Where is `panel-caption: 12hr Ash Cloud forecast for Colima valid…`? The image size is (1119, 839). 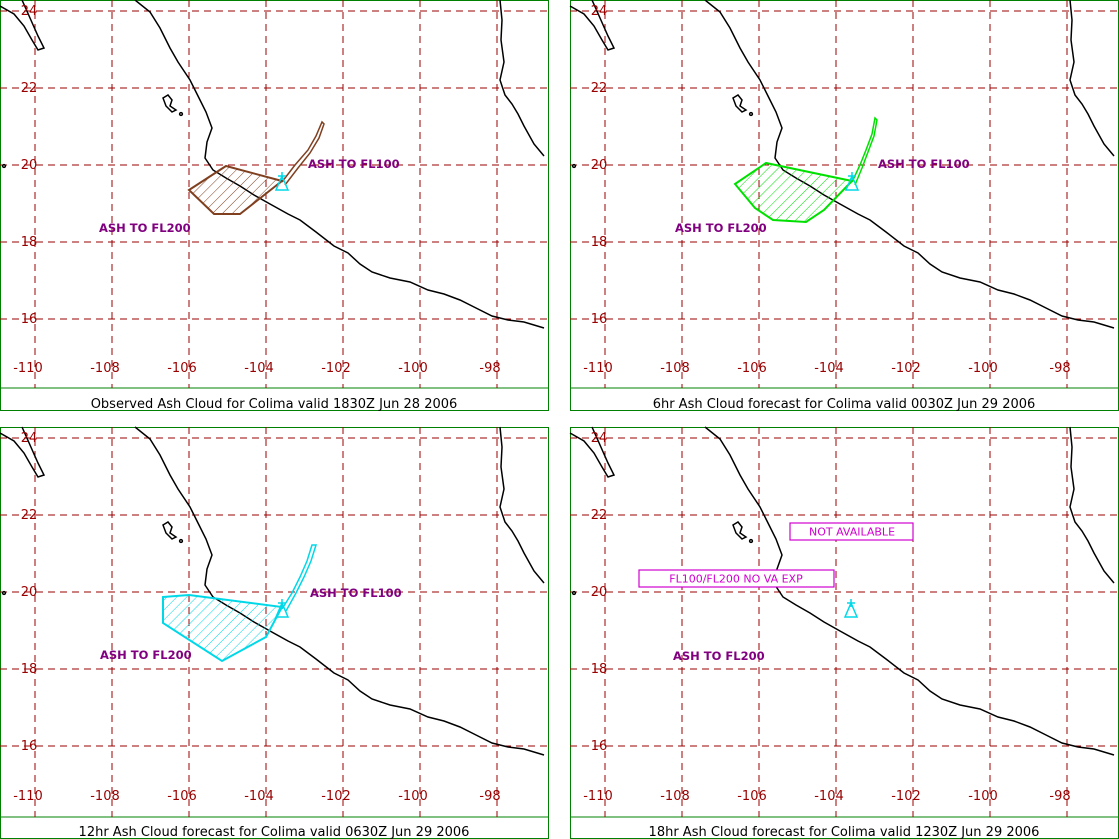 panel-caption: 12hr Ash Cloud forecast for Colima valid… is located at coordinates (274, 832).